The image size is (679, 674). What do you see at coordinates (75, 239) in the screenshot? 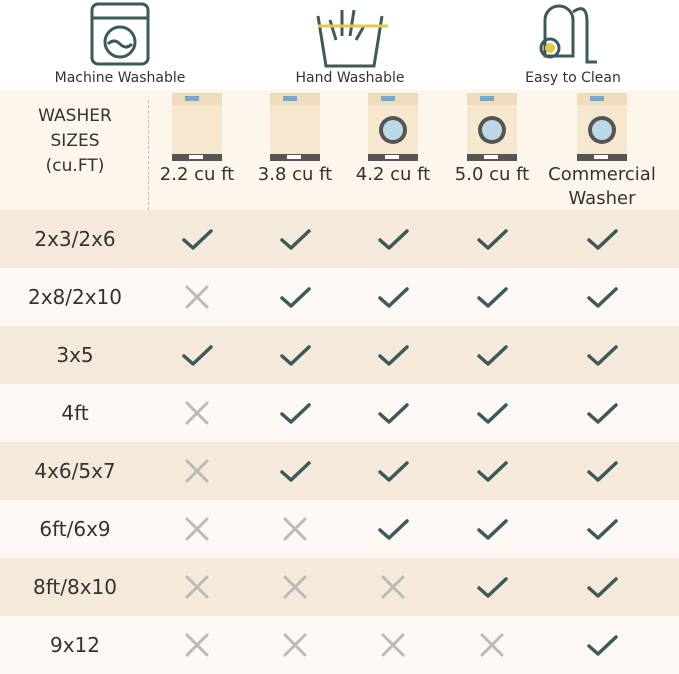
I see `row-label: 2x3/2x6` at bounding box center [75, 239].